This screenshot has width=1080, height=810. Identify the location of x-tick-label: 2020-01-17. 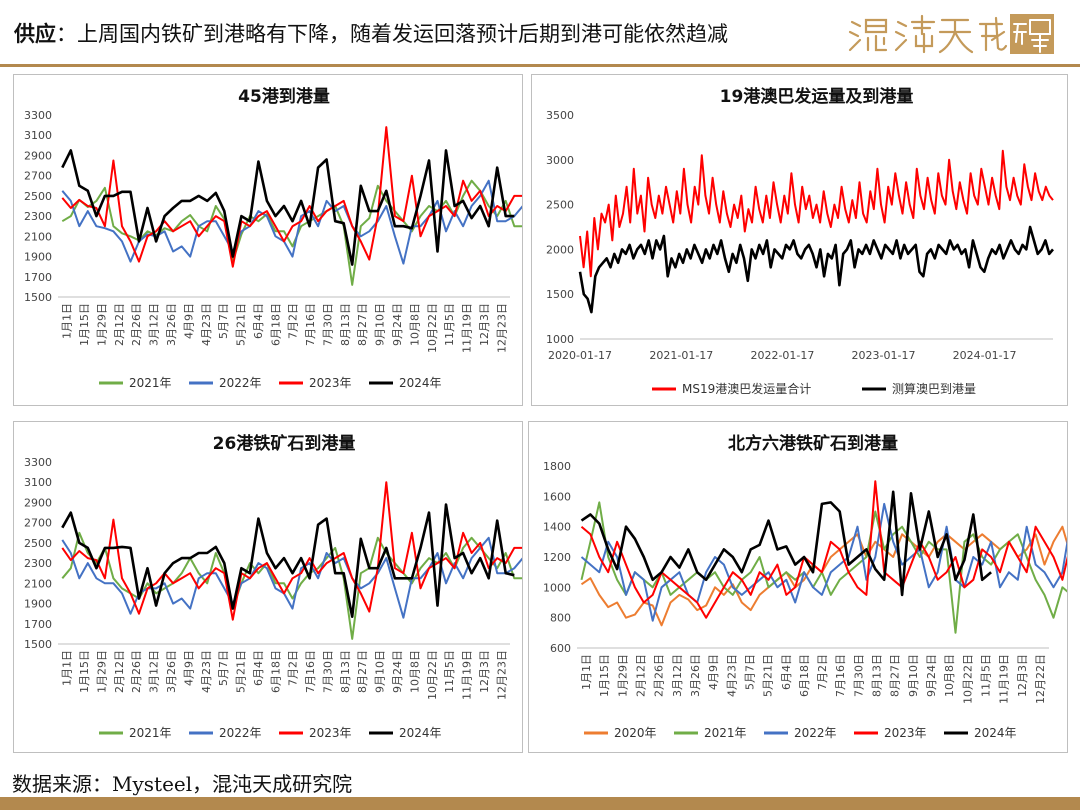
(580, 355).